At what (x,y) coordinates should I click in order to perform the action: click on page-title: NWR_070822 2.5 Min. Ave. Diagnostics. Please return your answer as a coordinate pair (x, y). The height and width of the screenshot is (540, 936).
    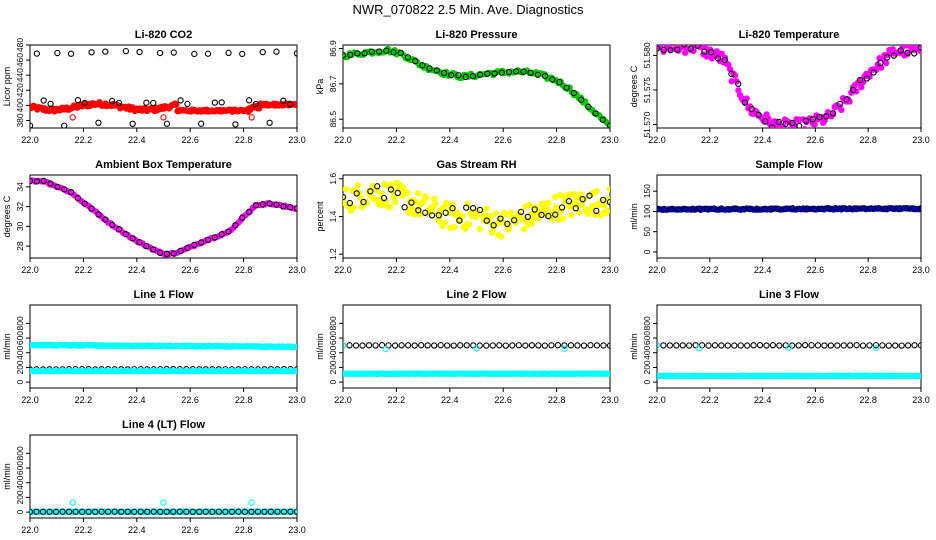
    Looking at the image, I should click on (468, 9).